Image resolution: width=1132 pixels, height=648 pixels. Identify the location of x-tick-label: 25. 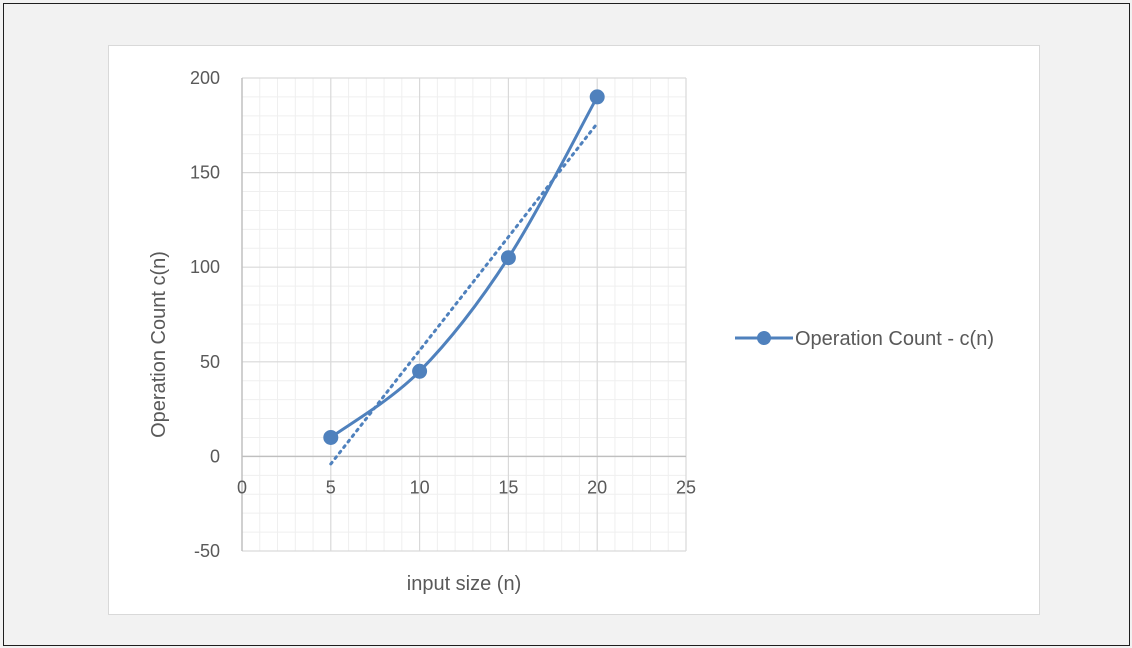
(686, 487).